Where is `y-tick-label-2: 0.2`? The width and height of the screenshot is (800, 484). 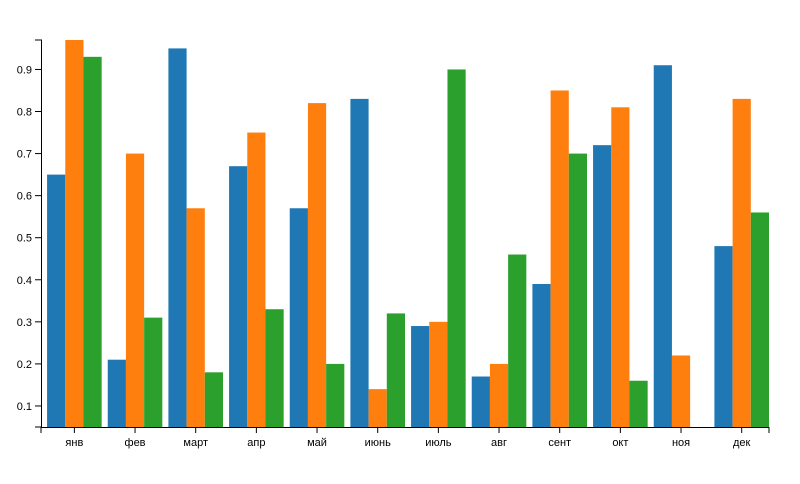 y-tick-label-2: 0.2 is located at coordinates (24, 365).